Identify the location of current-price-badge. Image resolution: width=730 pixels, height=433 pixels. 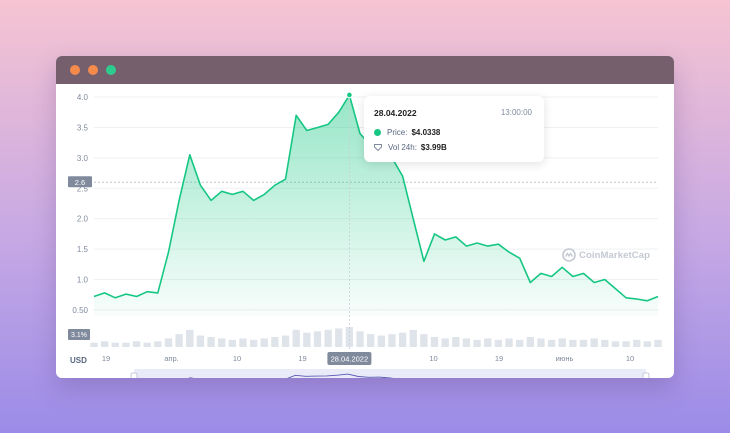
(80, 182).